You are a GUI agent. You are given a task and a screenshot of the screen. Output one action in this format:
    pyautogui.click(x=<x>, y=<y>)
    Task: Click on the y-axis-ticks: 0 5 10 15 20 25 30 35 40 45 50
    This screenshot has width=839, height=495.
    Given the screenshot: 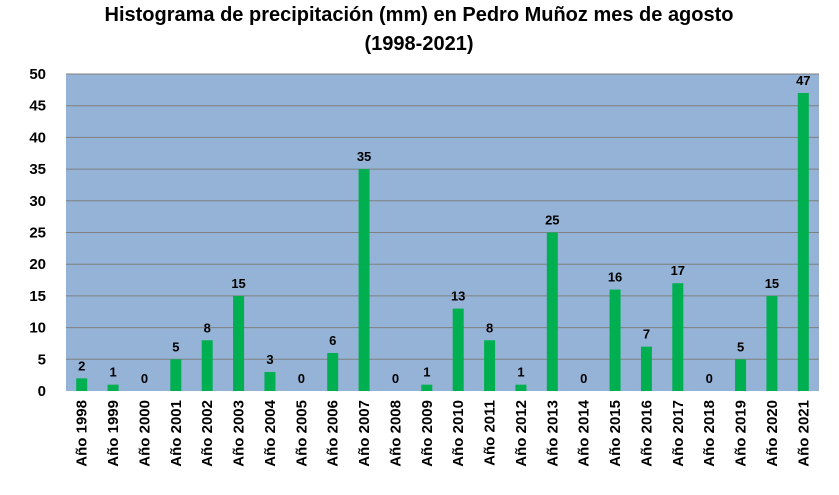 What is the action you would take?
    pyautogui.click(x=37, y=233)
    